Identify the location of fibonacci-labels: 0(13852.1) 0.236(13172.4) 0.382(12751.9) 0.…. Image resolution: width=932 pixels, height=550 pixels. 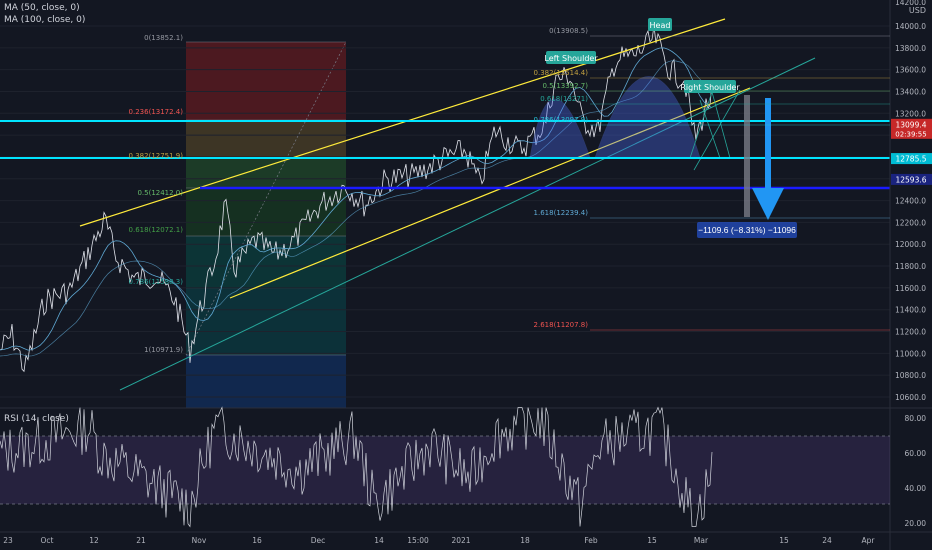
(156, 194).